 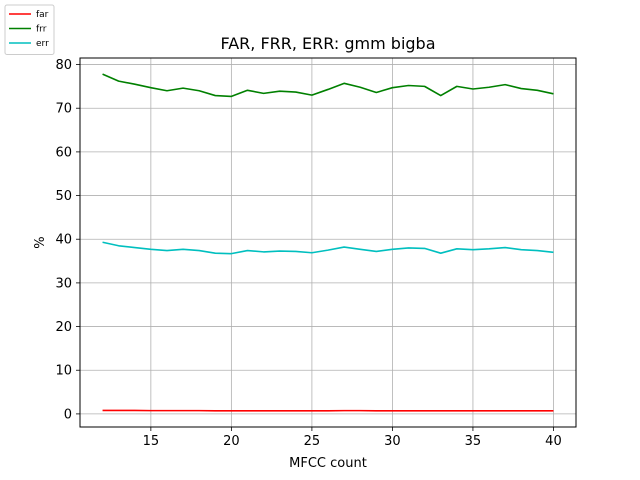 I want to click on x-tick-label: 25, so click(x=312, y=441).